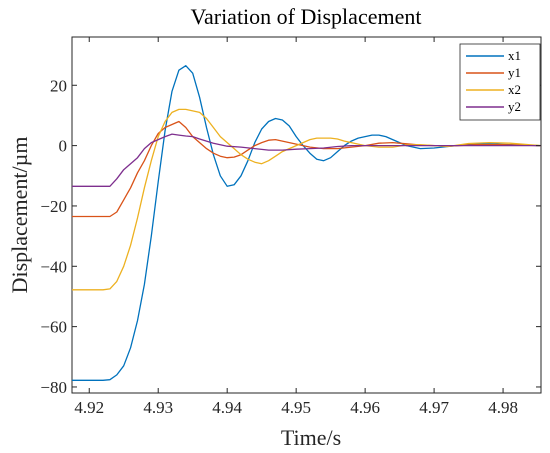 Image resolution: width=550 pixels, height=453 pixels. I want to click on series-line-y2, so click(306, 160).